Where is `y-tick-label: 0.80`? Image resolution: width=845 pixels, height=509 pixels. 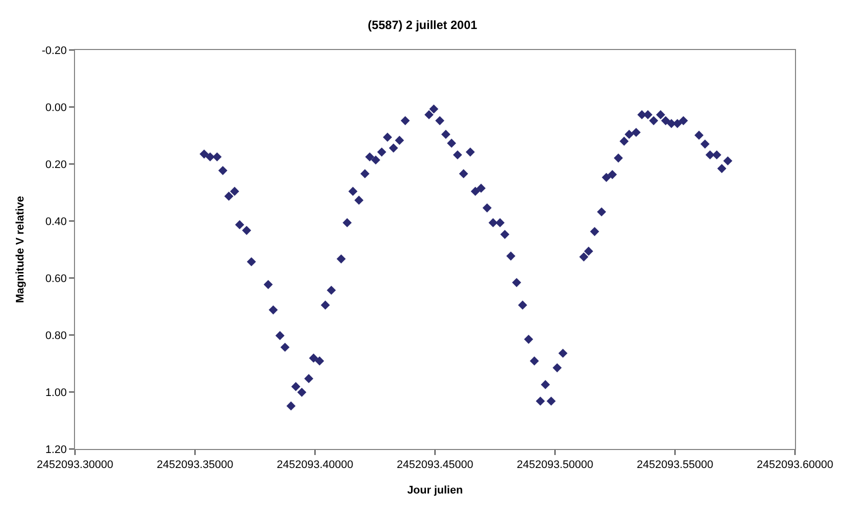 y-tick-label: 0.80 is located at coordinates (56, 336).